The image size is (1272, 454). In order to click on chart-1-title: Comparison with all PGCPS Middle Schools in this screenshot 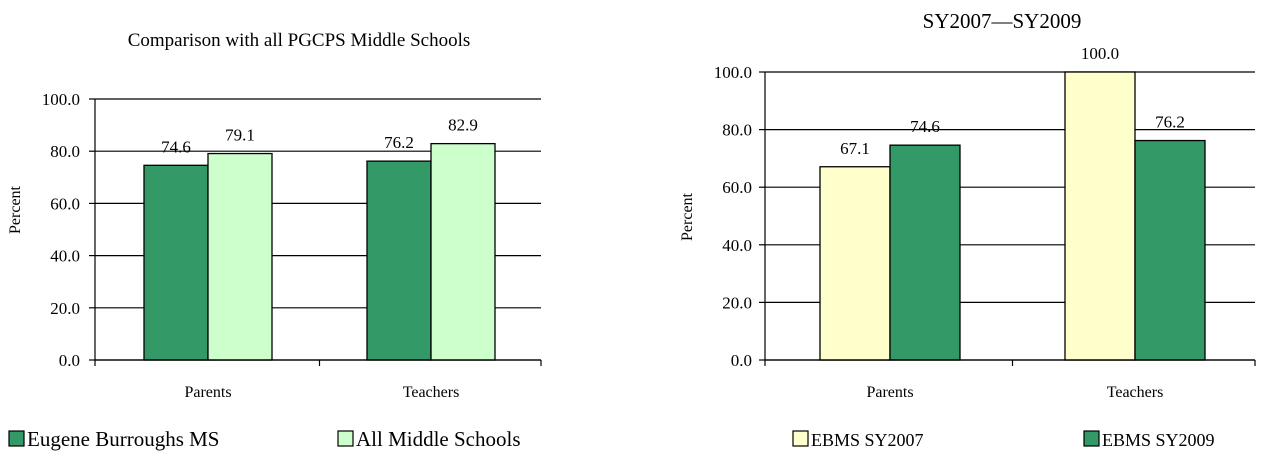, I will do `click(299, 40)`.